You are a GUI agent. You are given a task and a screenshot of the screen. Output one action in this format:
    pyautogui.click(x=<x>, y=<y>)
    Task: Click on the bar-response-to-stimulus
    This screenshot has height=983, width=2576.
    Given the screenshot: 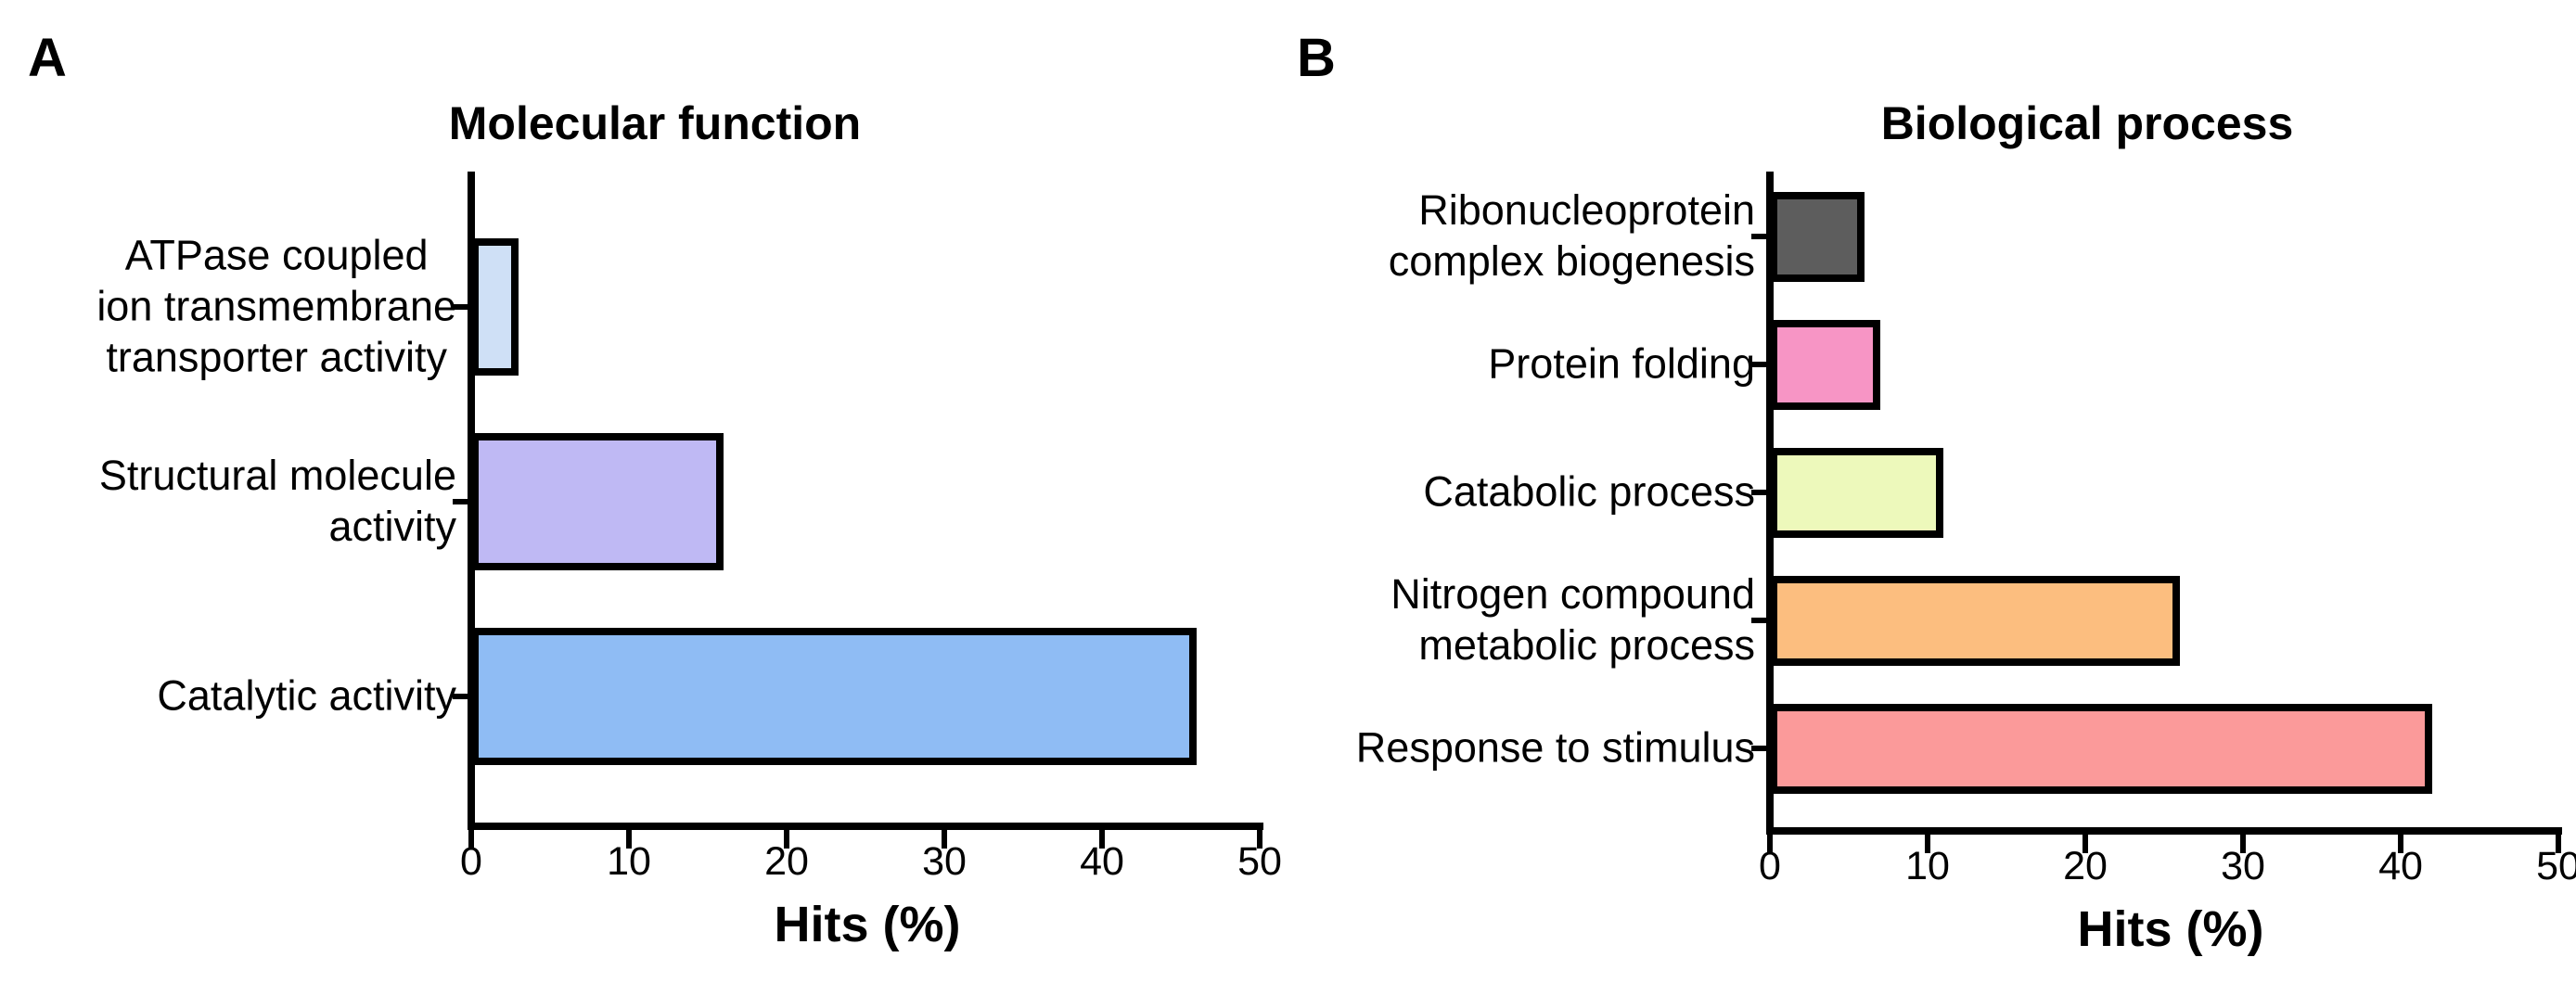 What is the action you would take?
    pyautogui.click(x=2101, y=749)
    